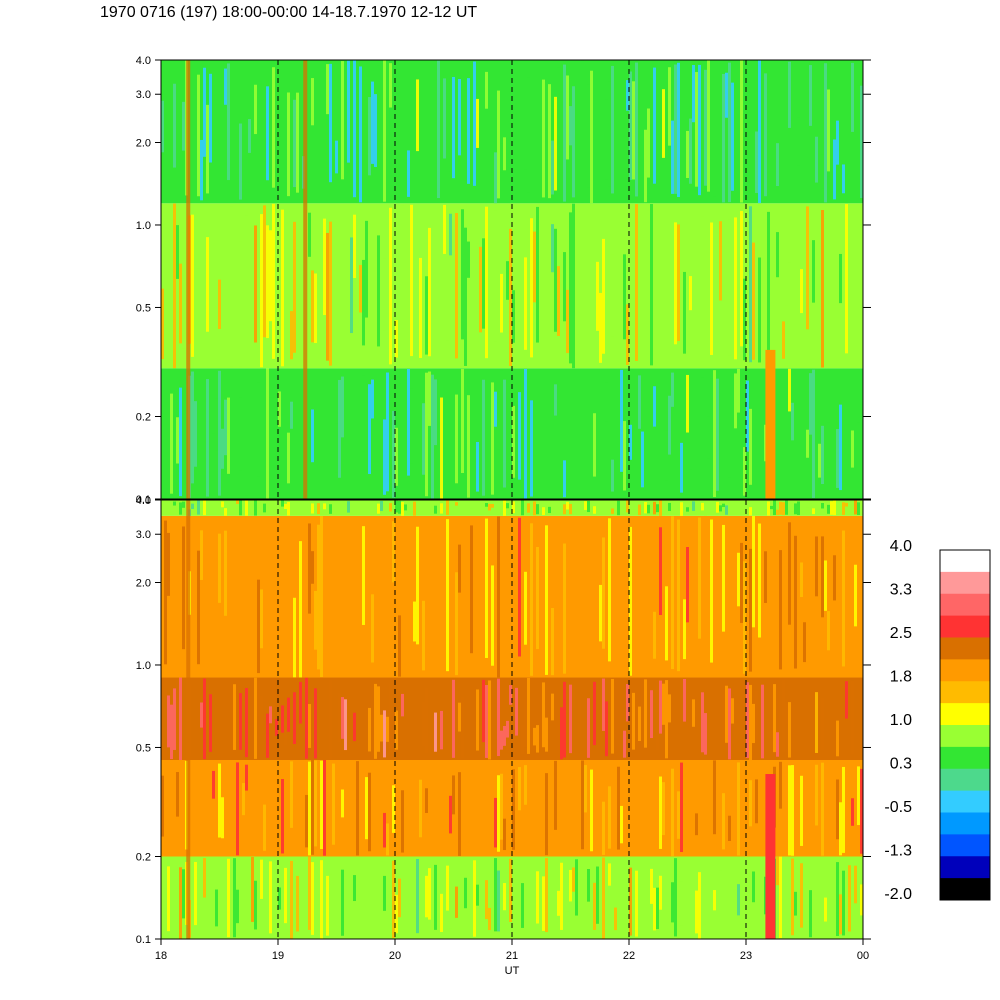 The image size is (1000, 1000). I want to click on y-tick-label: 0.2, so click(143, 858).